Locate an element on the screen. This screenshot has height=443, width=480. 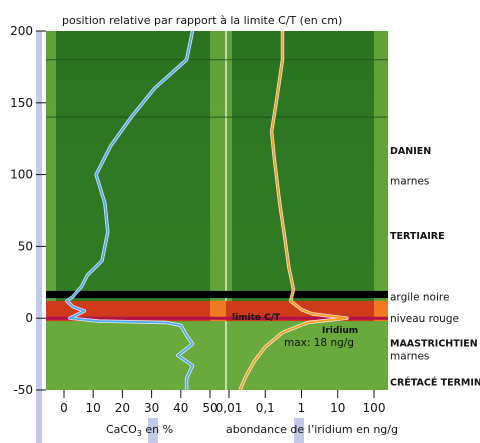
side-label-0: DANIEN is located at coordinates (410, 151).